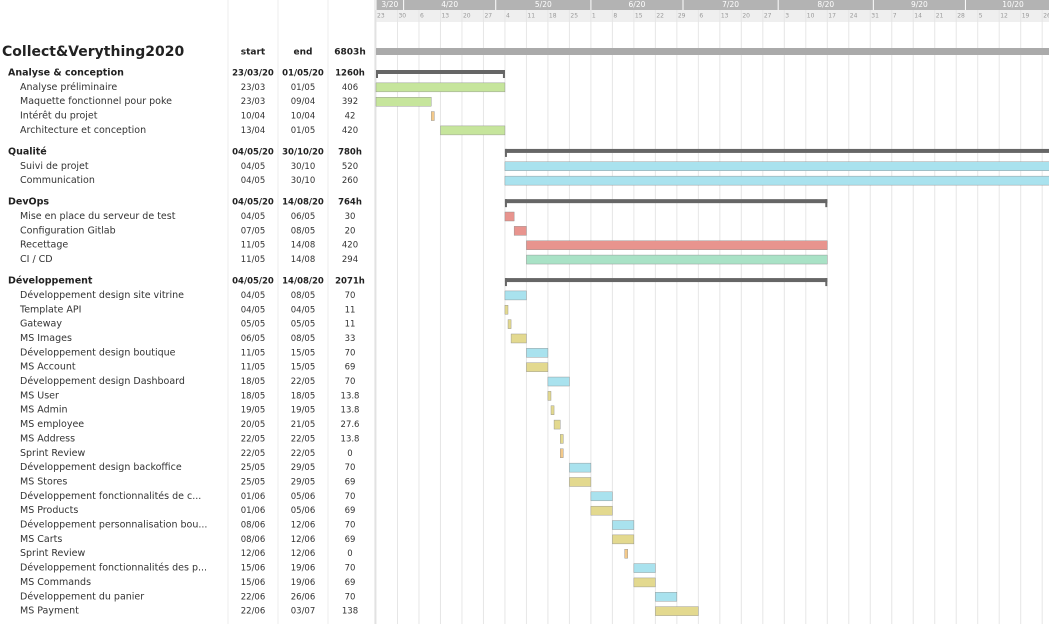  I want to click on task-name: Sprint Review, so click(52, 553).